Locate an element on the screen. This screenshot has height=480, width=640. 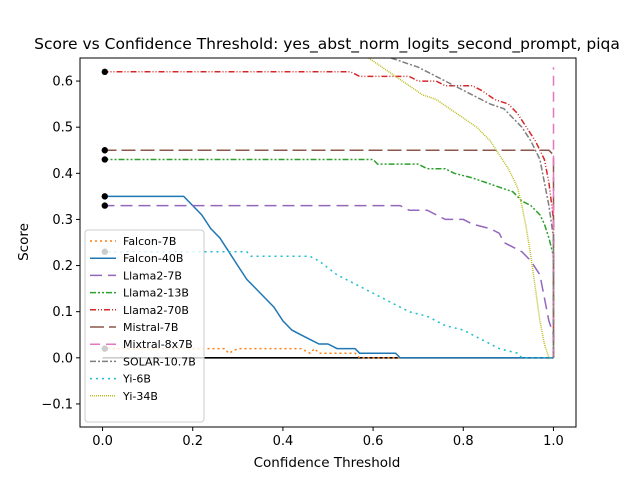
legend-label: Yi-6B is located at coordinates (136, 379).